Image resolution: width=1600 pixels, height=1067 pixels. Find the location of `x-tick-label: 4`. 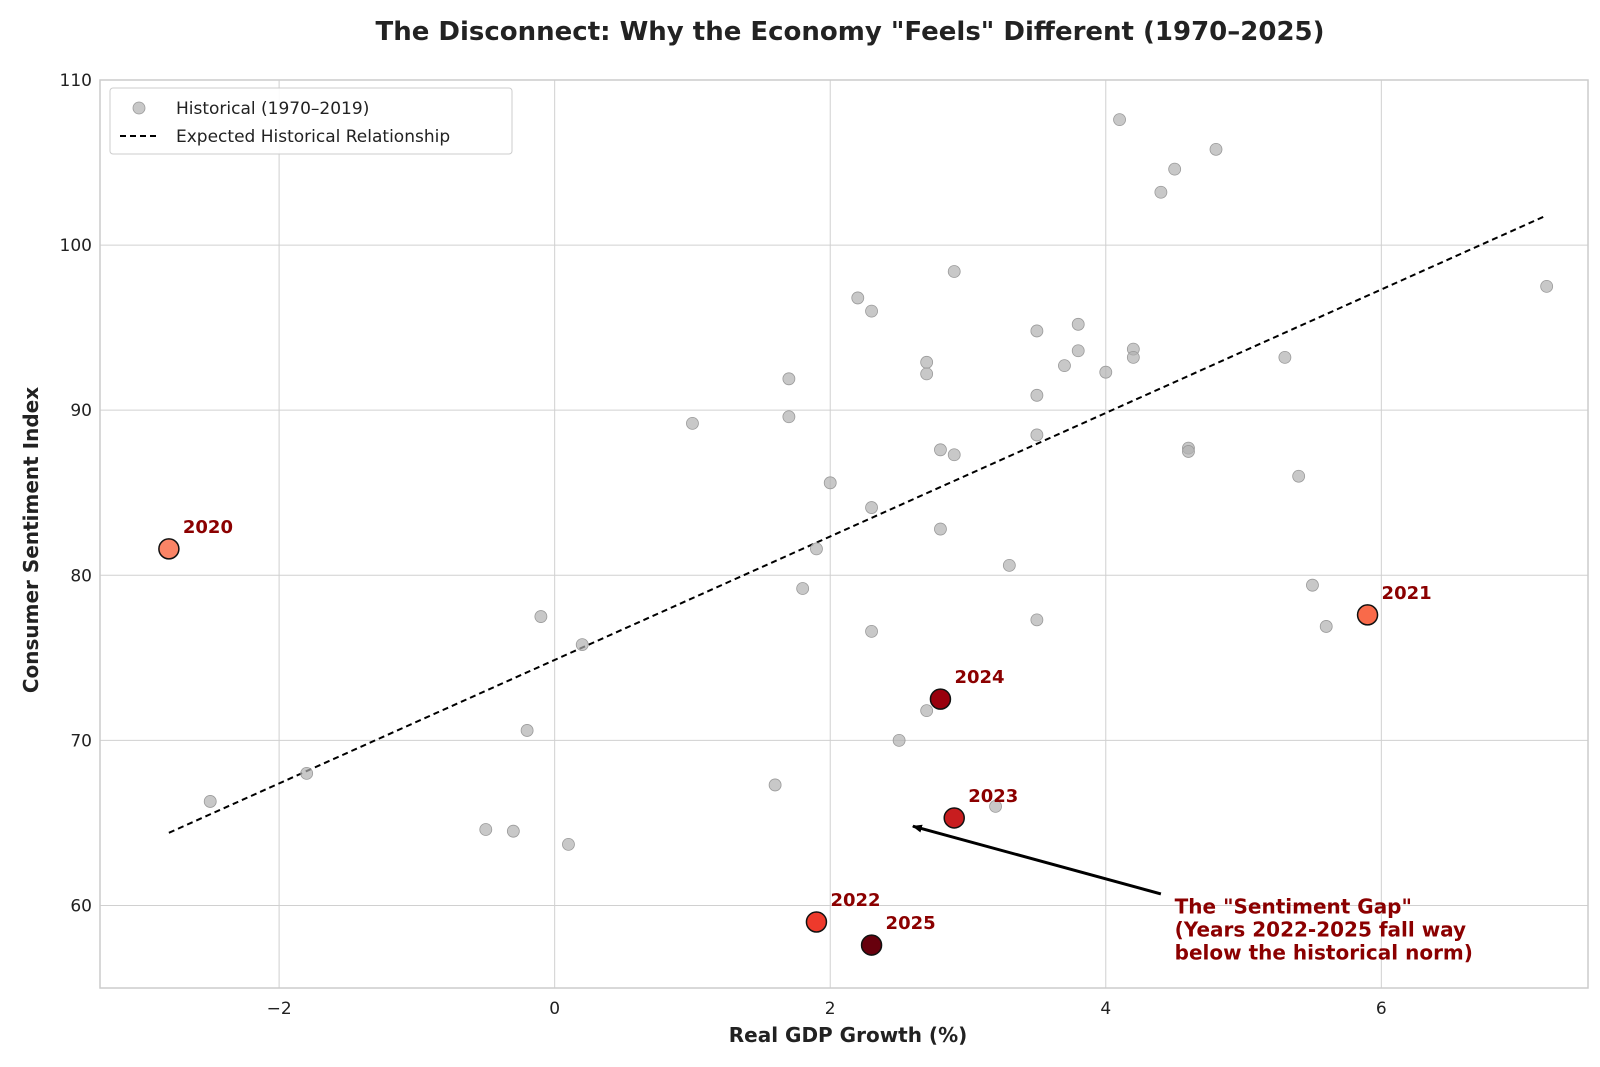

x-tick-label: 4 is located at coordinates (1105, 1009).